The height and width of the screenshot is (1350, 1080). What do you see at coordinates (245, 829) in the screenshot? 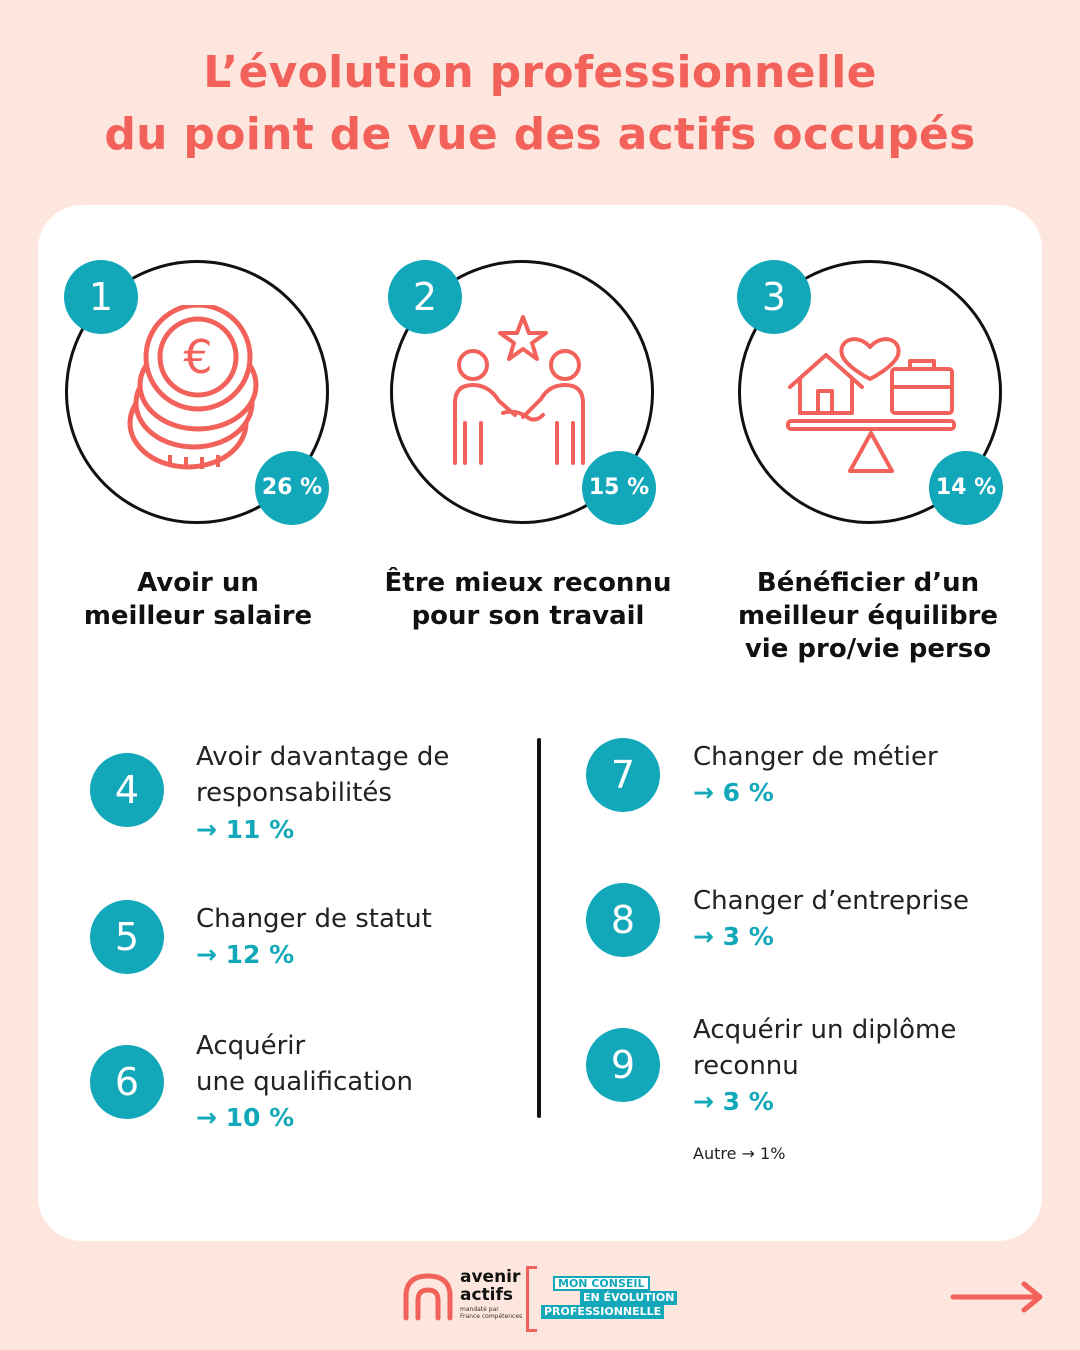
I see `list-item-4-percent: → 11 %` at bounding box center [245, 829].